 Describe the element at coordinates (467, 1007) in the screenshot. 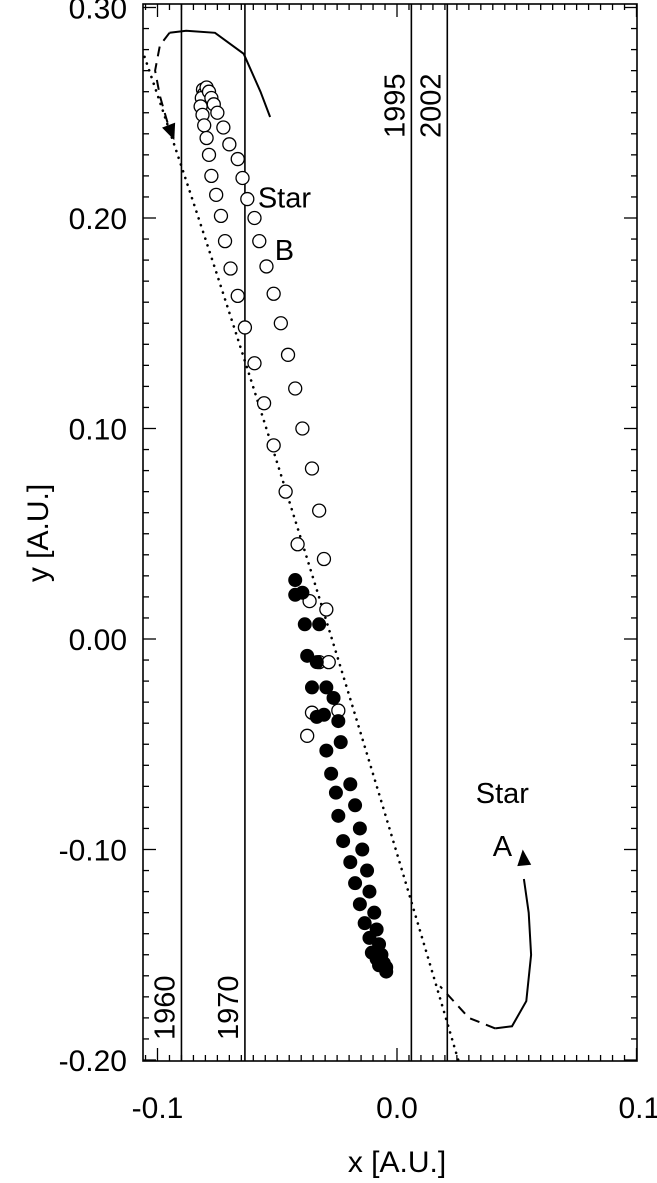

I see `star-a-orbit-arrow-dashed` at that location.